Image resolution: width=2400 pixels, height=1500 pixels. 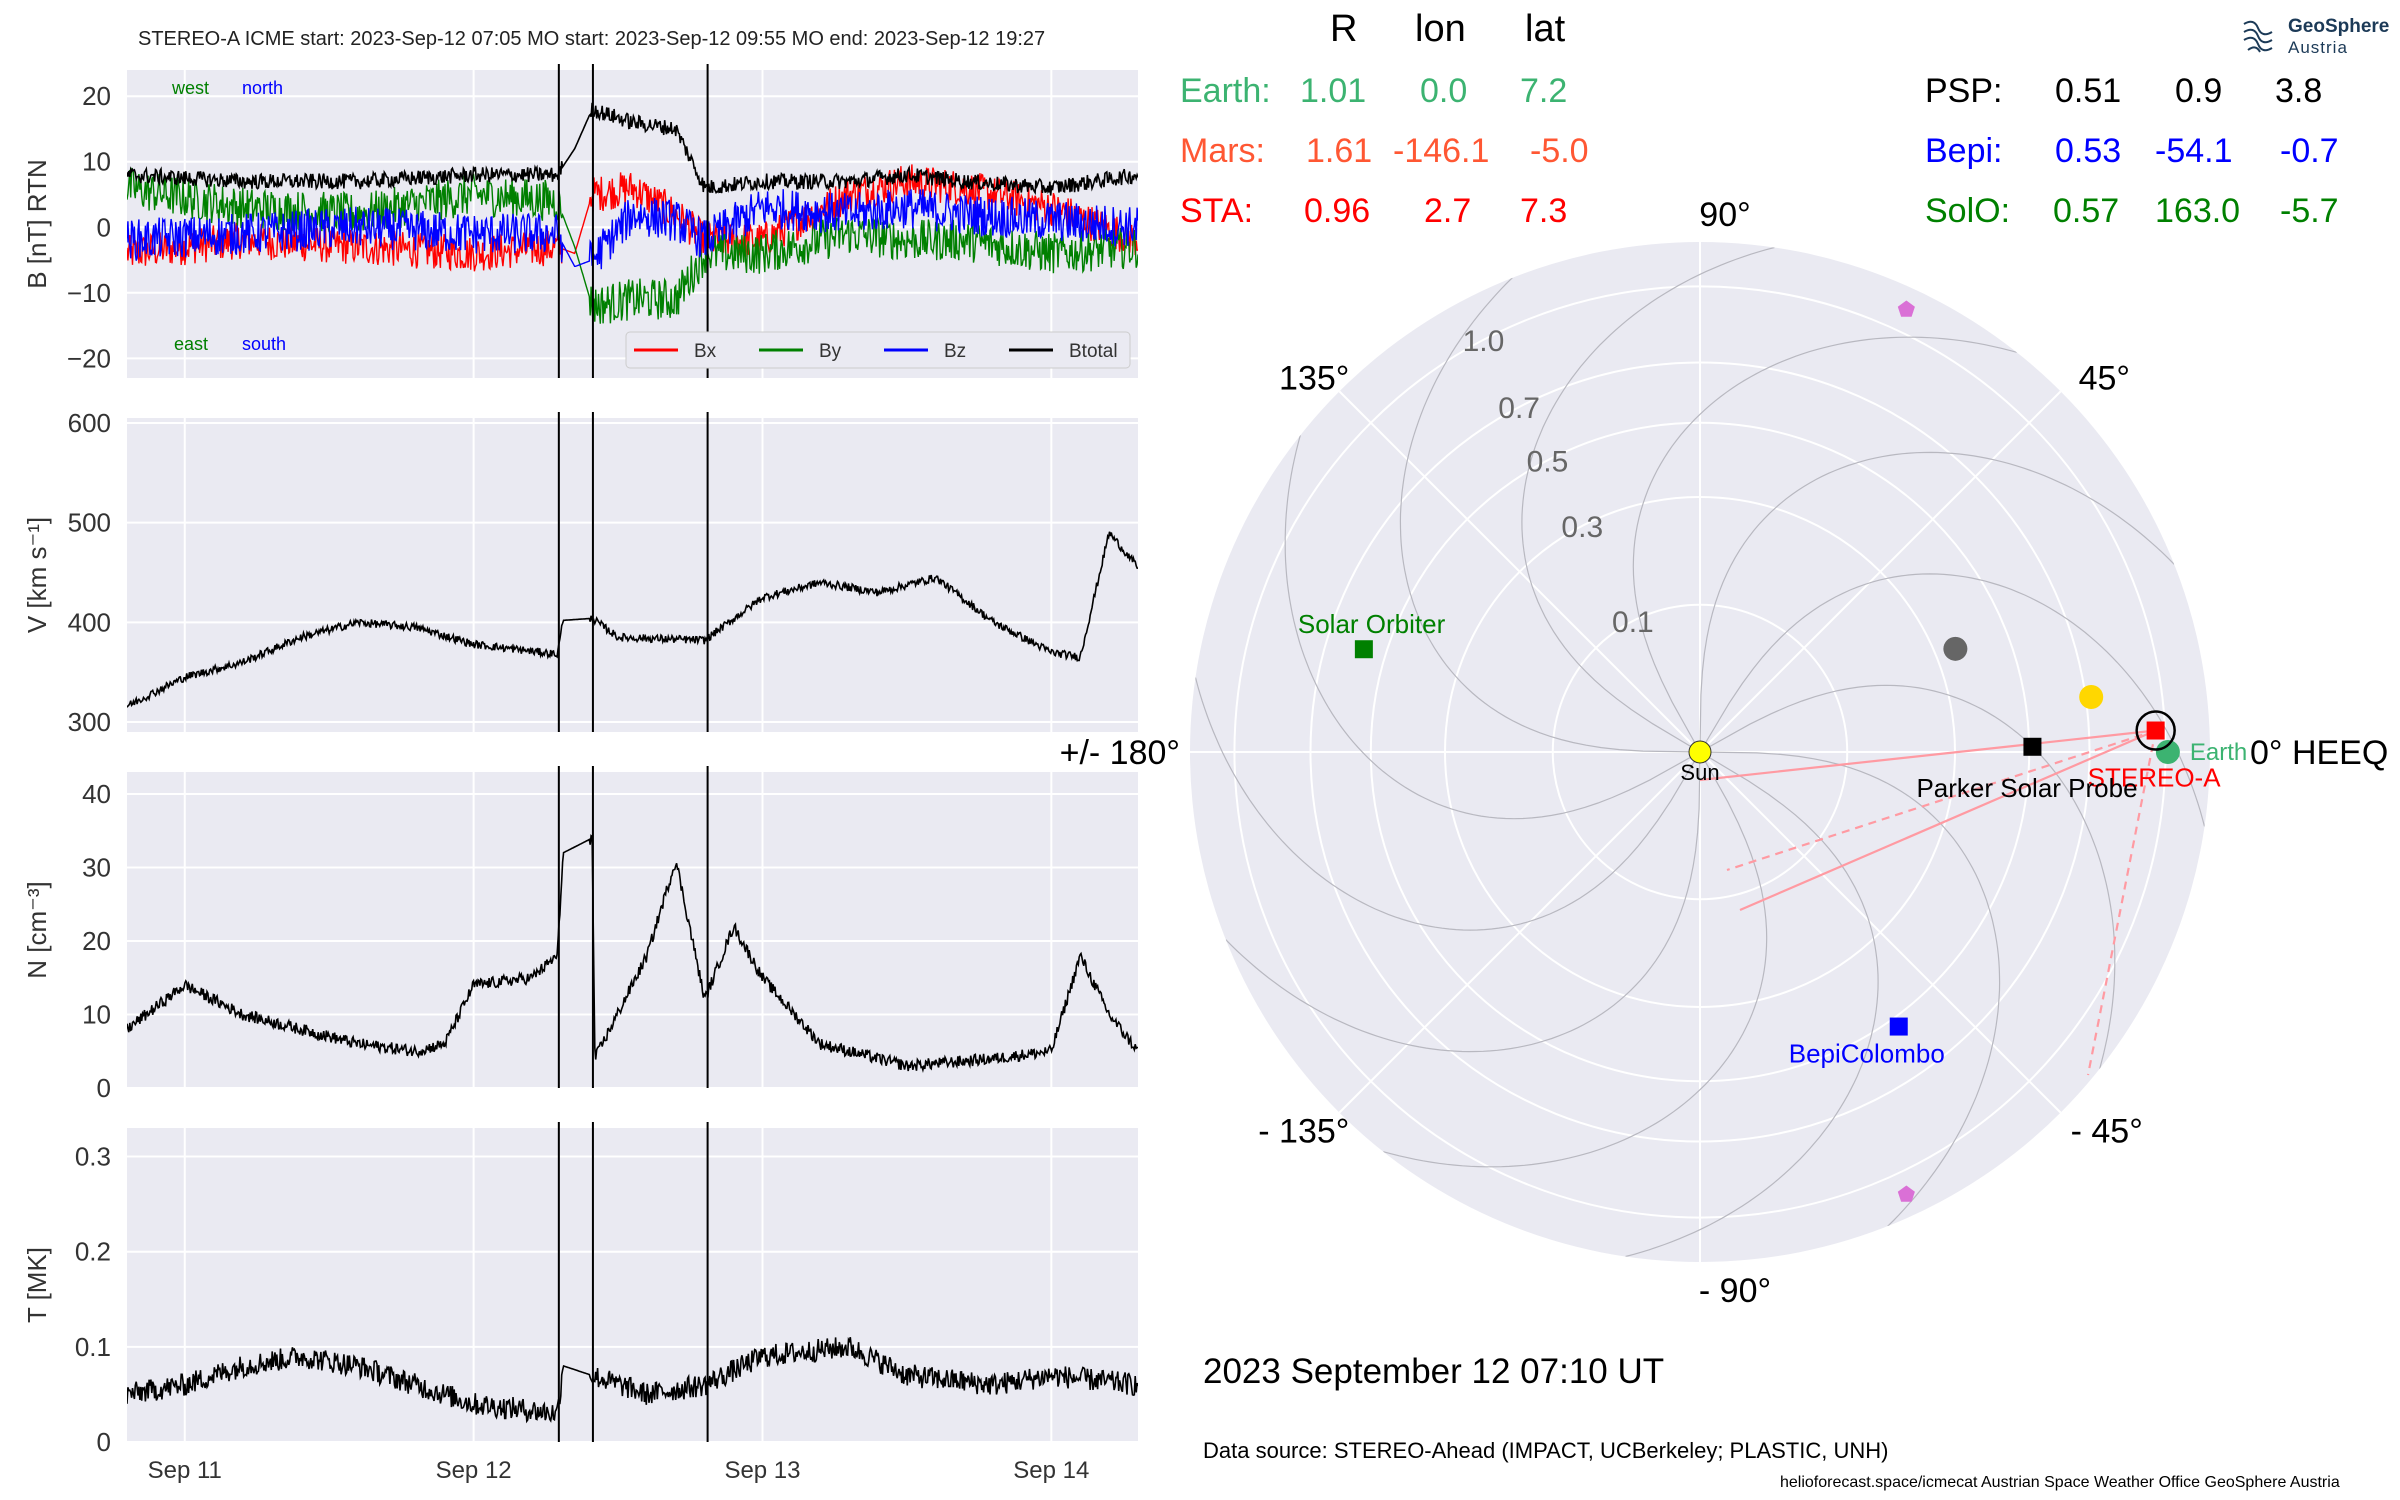 I want to click on plot-timestamp: 2023 September 12 07:10 UT, so click(x=1434, y=1371).